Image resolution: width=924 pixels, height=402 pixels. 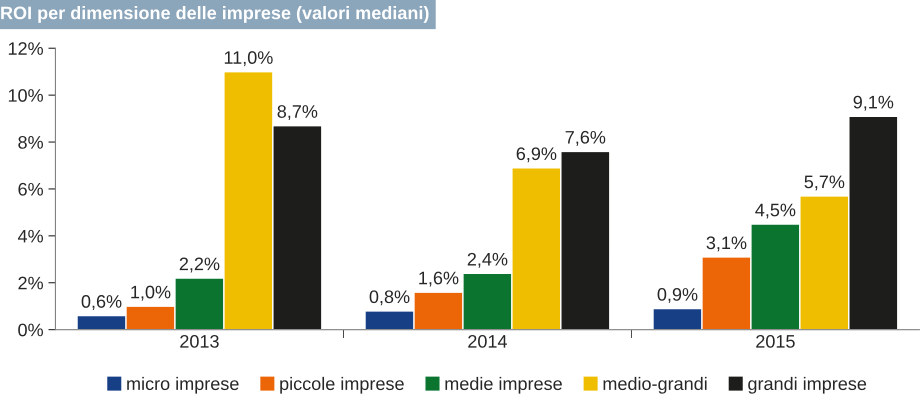 I want to click on data-label: 9,1%, so click(x=874, y=103).